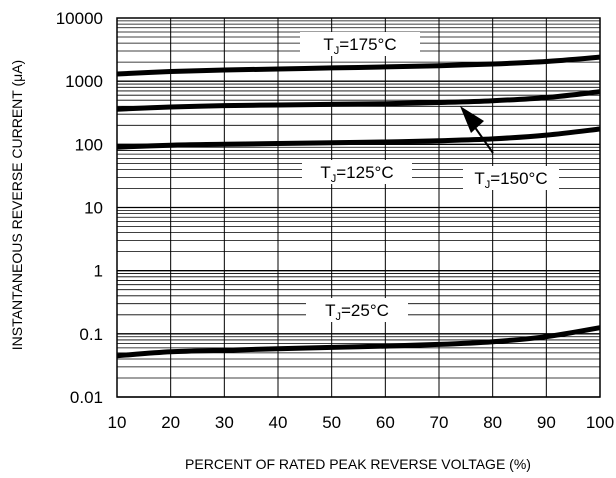  I want to click on x-tick-label: 90, so click(546, 422).